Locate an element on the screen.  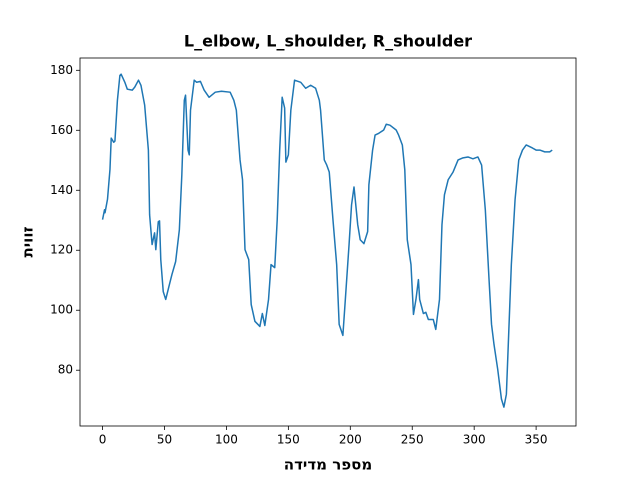
x-tick-label: 50 is located at coordinates (164, 440).